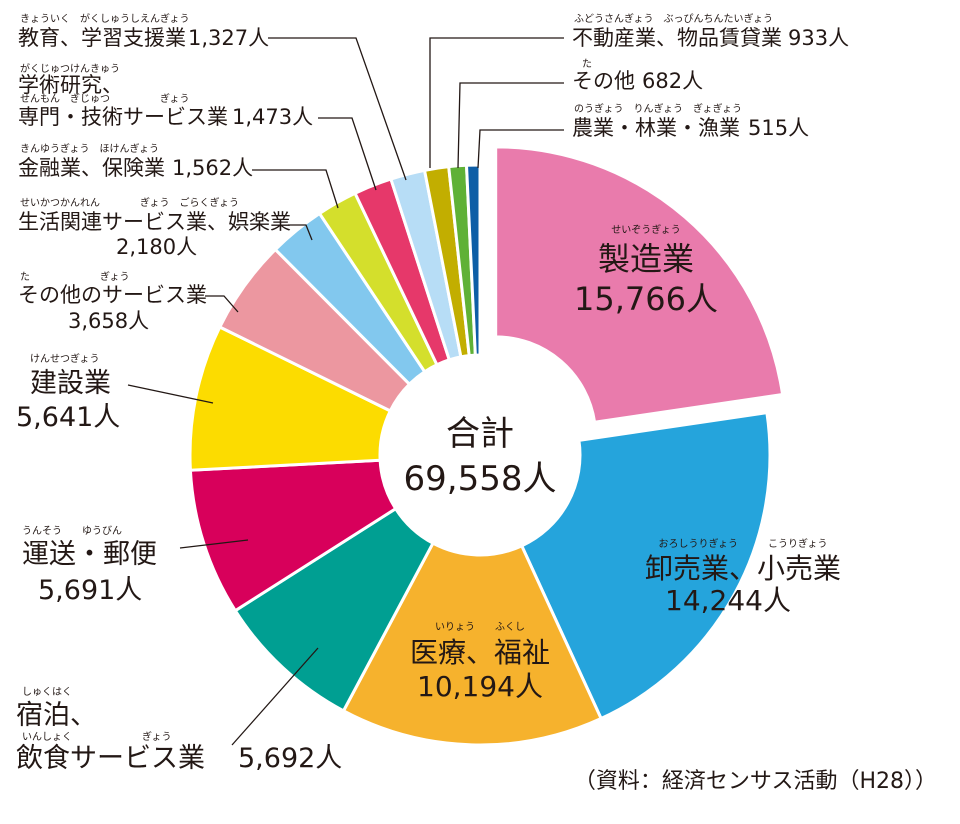  I want to click on label-value-education: 1,327人, so click(228, 38).